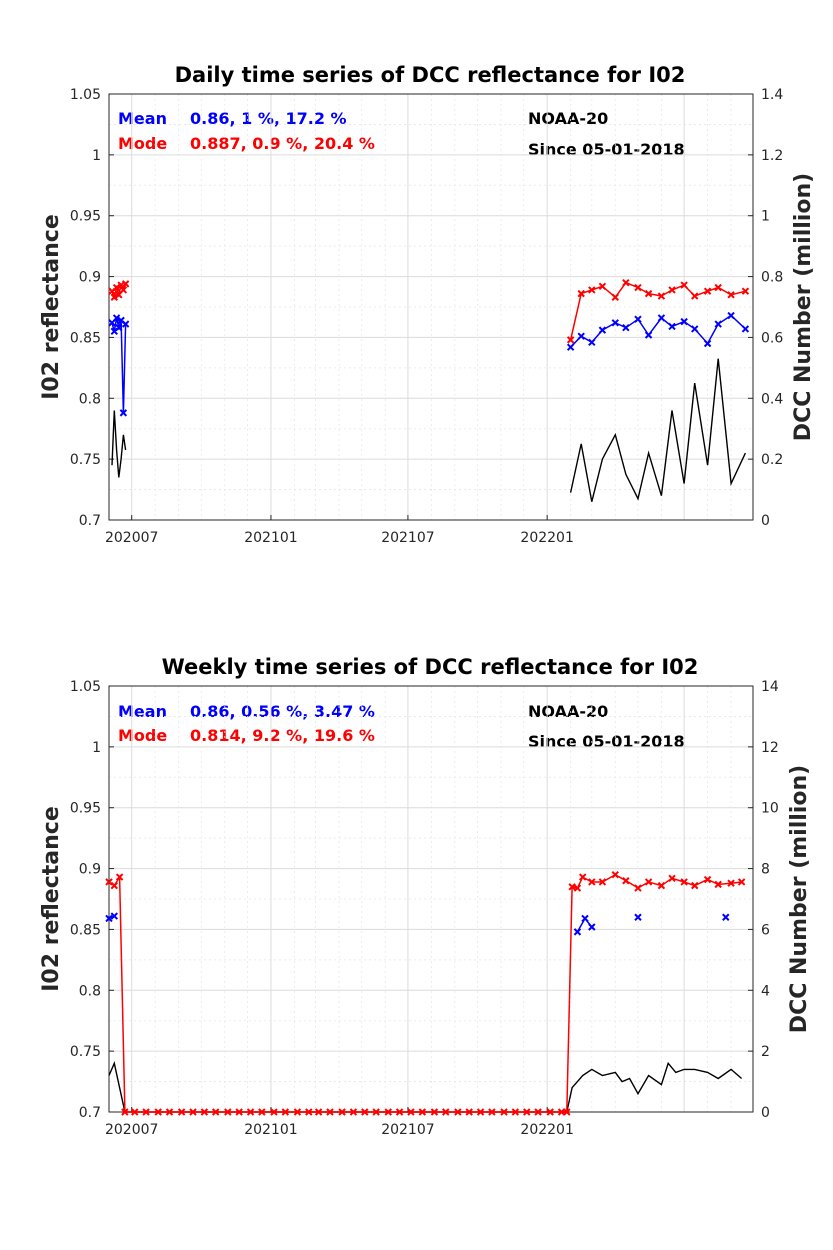 The height and width of the screenshot is (1250, 833). What do you see at coordinates (429, 430) in the screenshot?
I see `series-dcc-number` at bounding box center [429, 430].